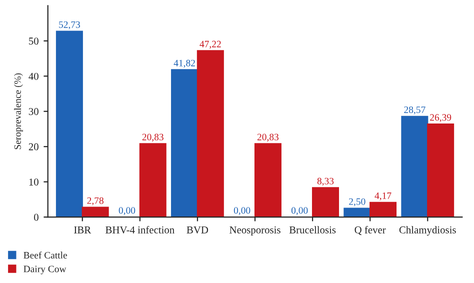 The height and width of the screenshot is (283, 474). I want to click on x-tick-label: BVD, so click(197, 230).